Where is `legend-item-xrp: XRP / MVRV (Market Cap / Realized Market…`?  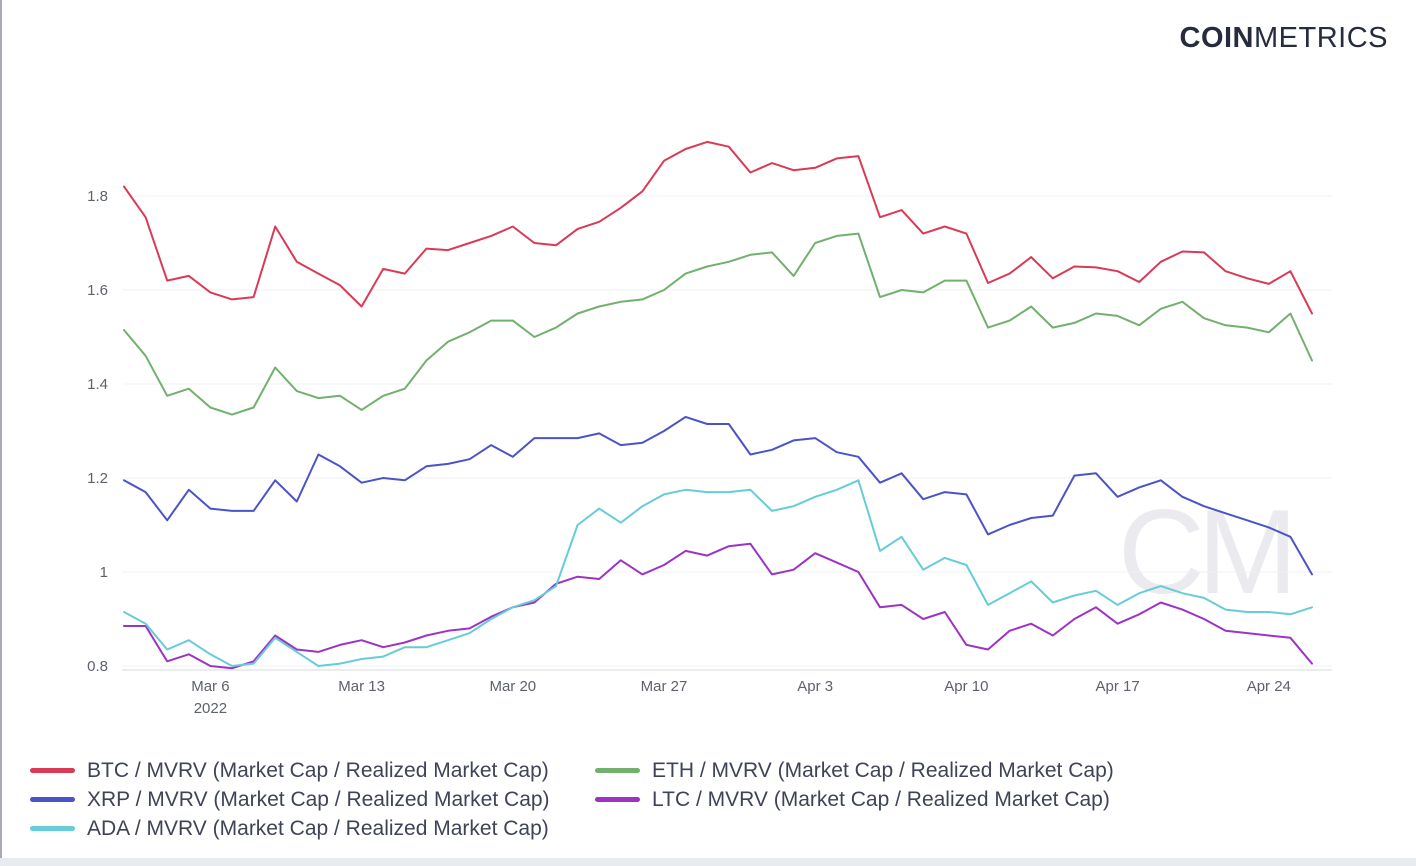
legend-item-xrp: XRP / MVRV (Market Cap / Realized Market… is located at coordinates (312, 800).